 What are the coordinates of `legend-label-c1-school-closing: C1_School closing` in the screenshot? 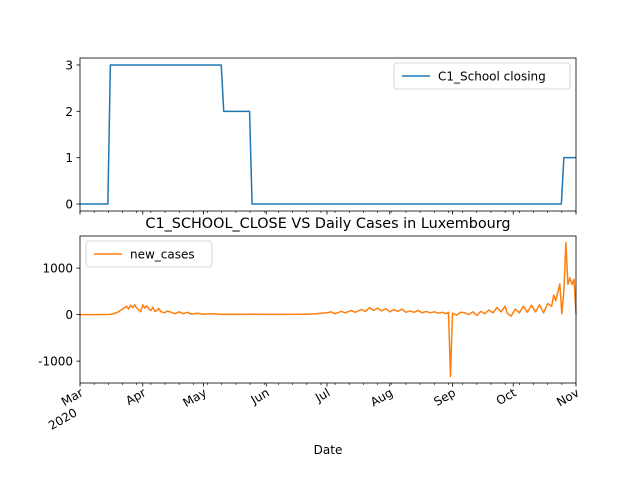 It's located at (492, 77).